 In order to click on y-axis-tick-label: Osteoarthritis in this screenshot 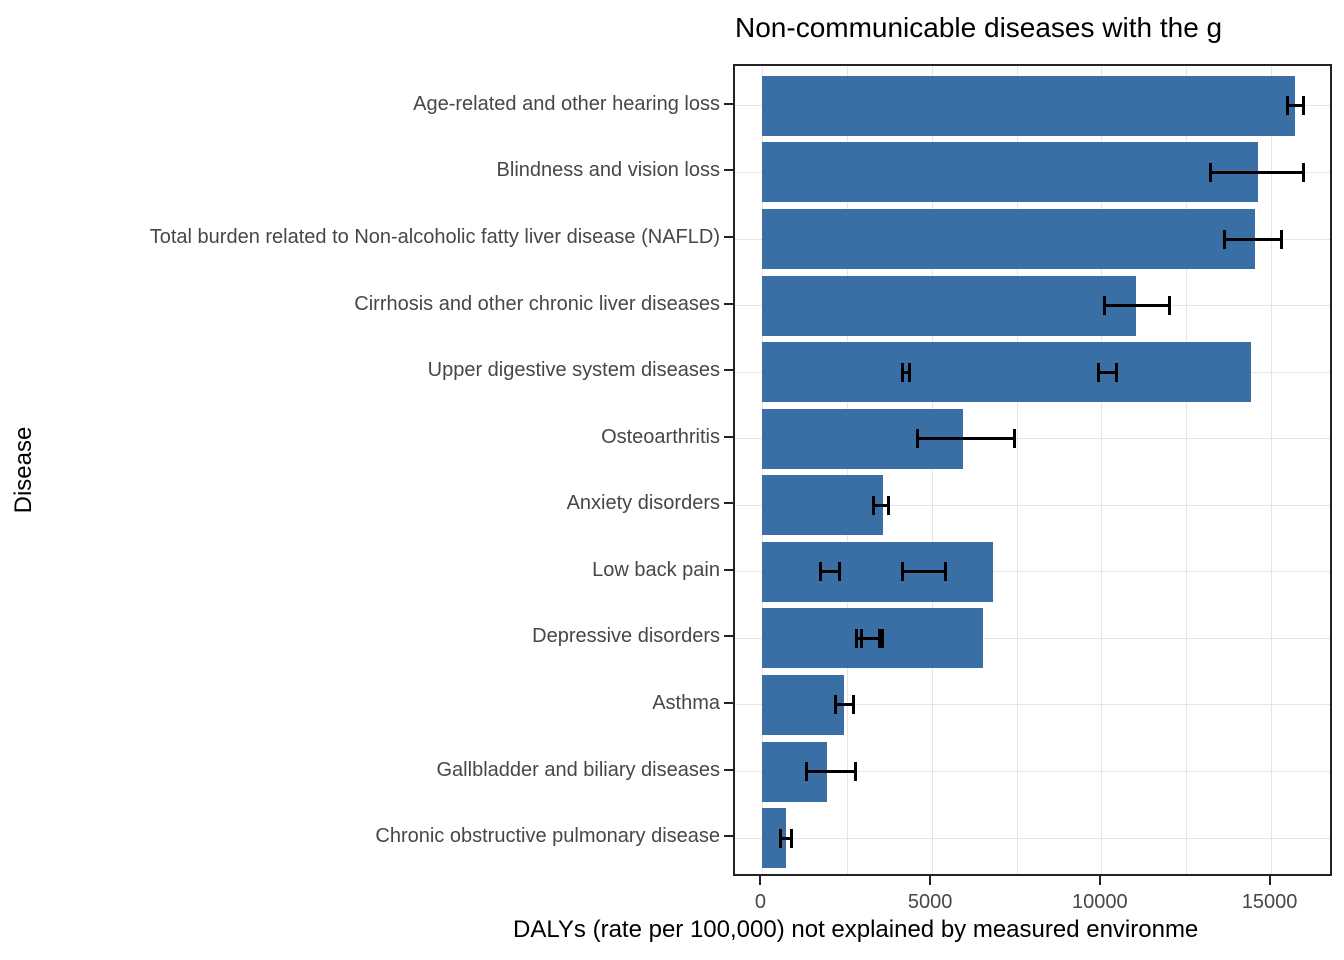, I will do `click(660, 436)`.